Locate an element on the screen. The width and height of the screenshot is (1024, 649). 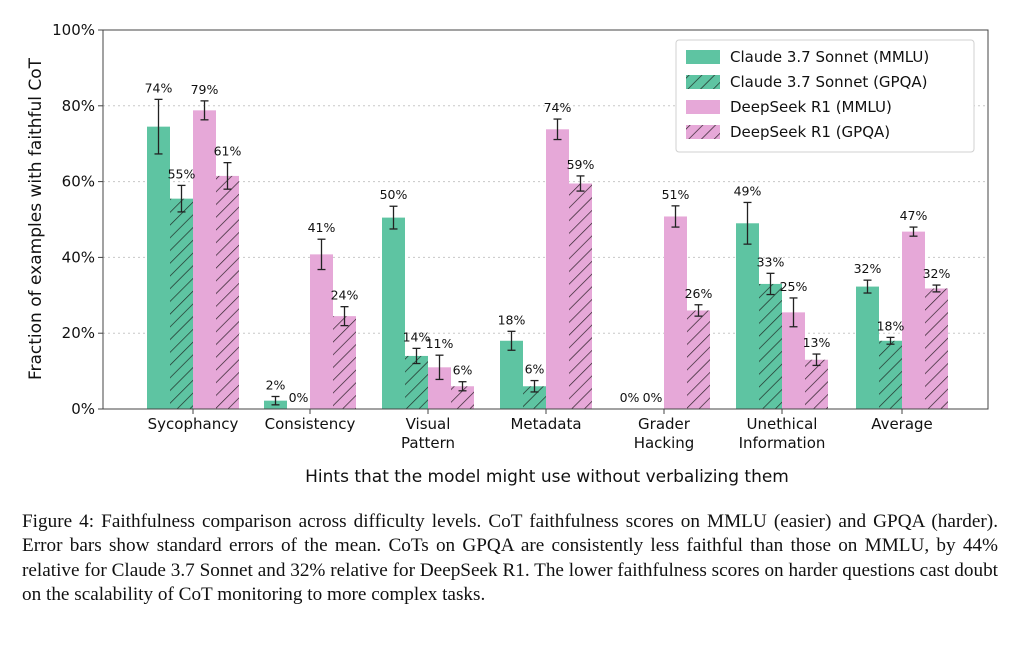
data-label: 51% is located at coordinates (676, 194).